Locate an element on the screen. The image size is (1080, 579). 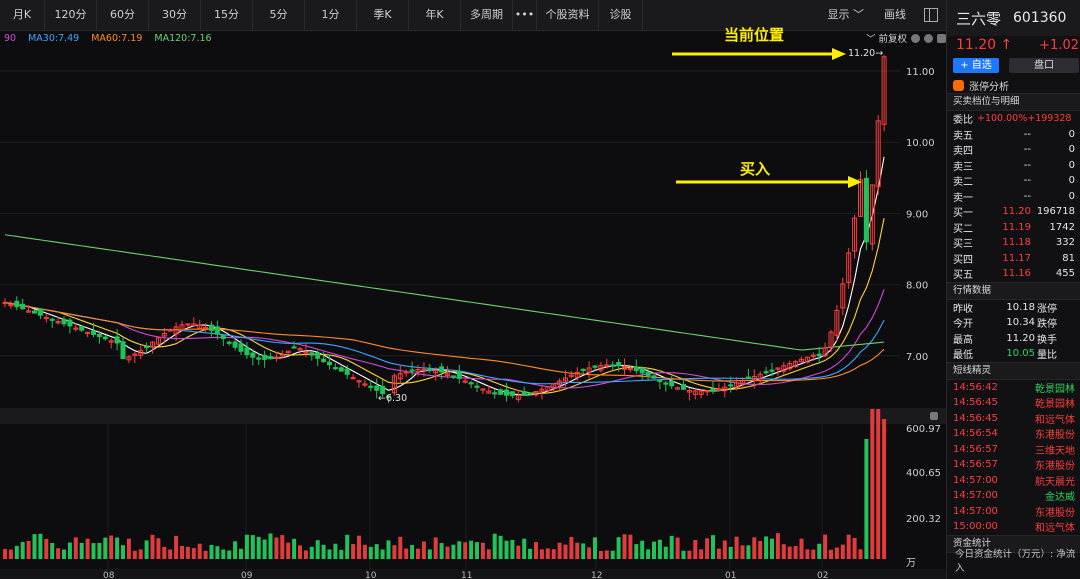
sprite-row: 14:56:57 东港股份 is located at coordinates (1013, 465).